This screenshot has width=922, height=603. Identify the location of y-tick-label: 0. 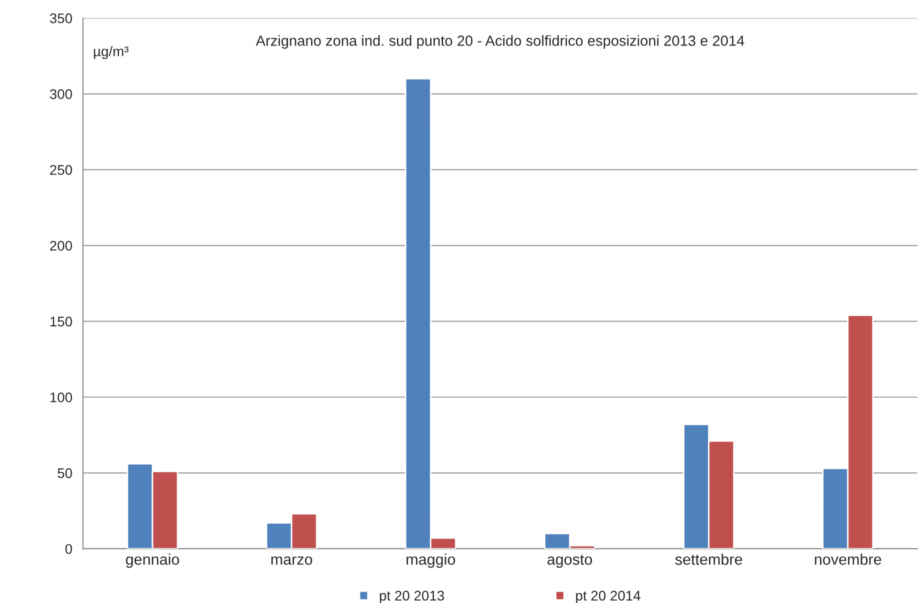
(68, 549).